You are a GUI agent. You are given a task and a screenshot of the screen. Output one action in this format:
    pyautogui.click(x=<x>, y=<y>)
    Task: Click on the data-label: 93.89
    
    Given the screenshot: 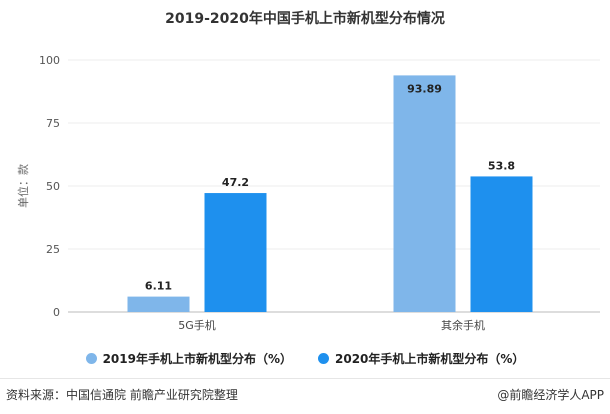 What is the action you would take?
    pyautogui.click(x=424, y=88)
    